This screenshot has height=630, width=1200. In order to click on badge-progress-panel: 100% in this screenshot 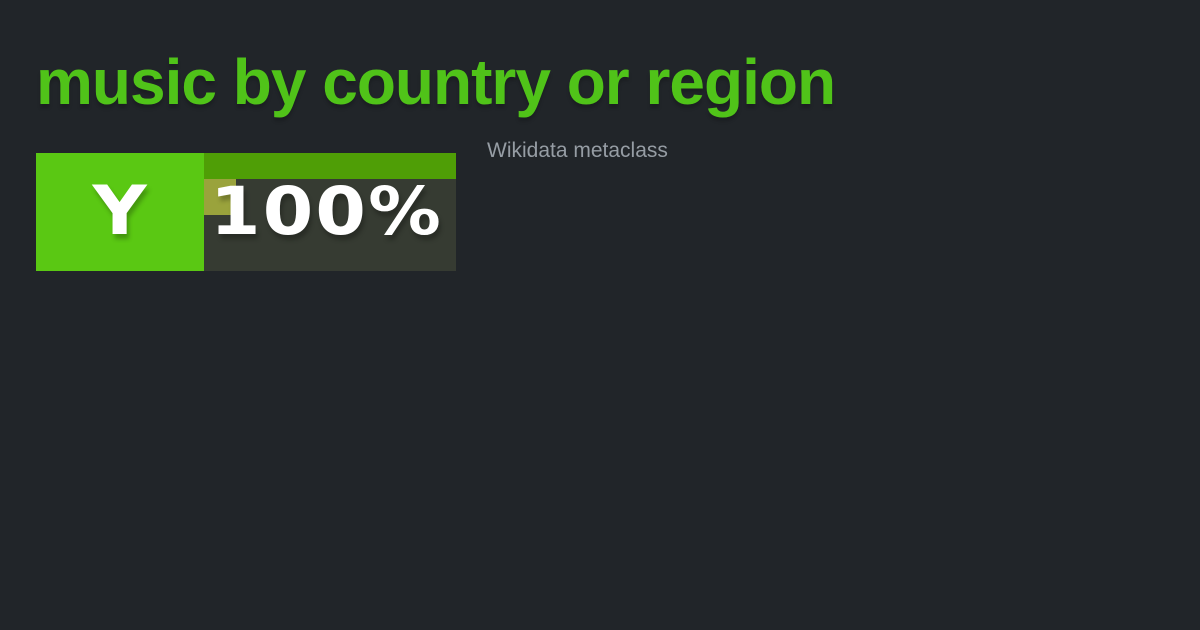, I will do `click(330, 212)`.